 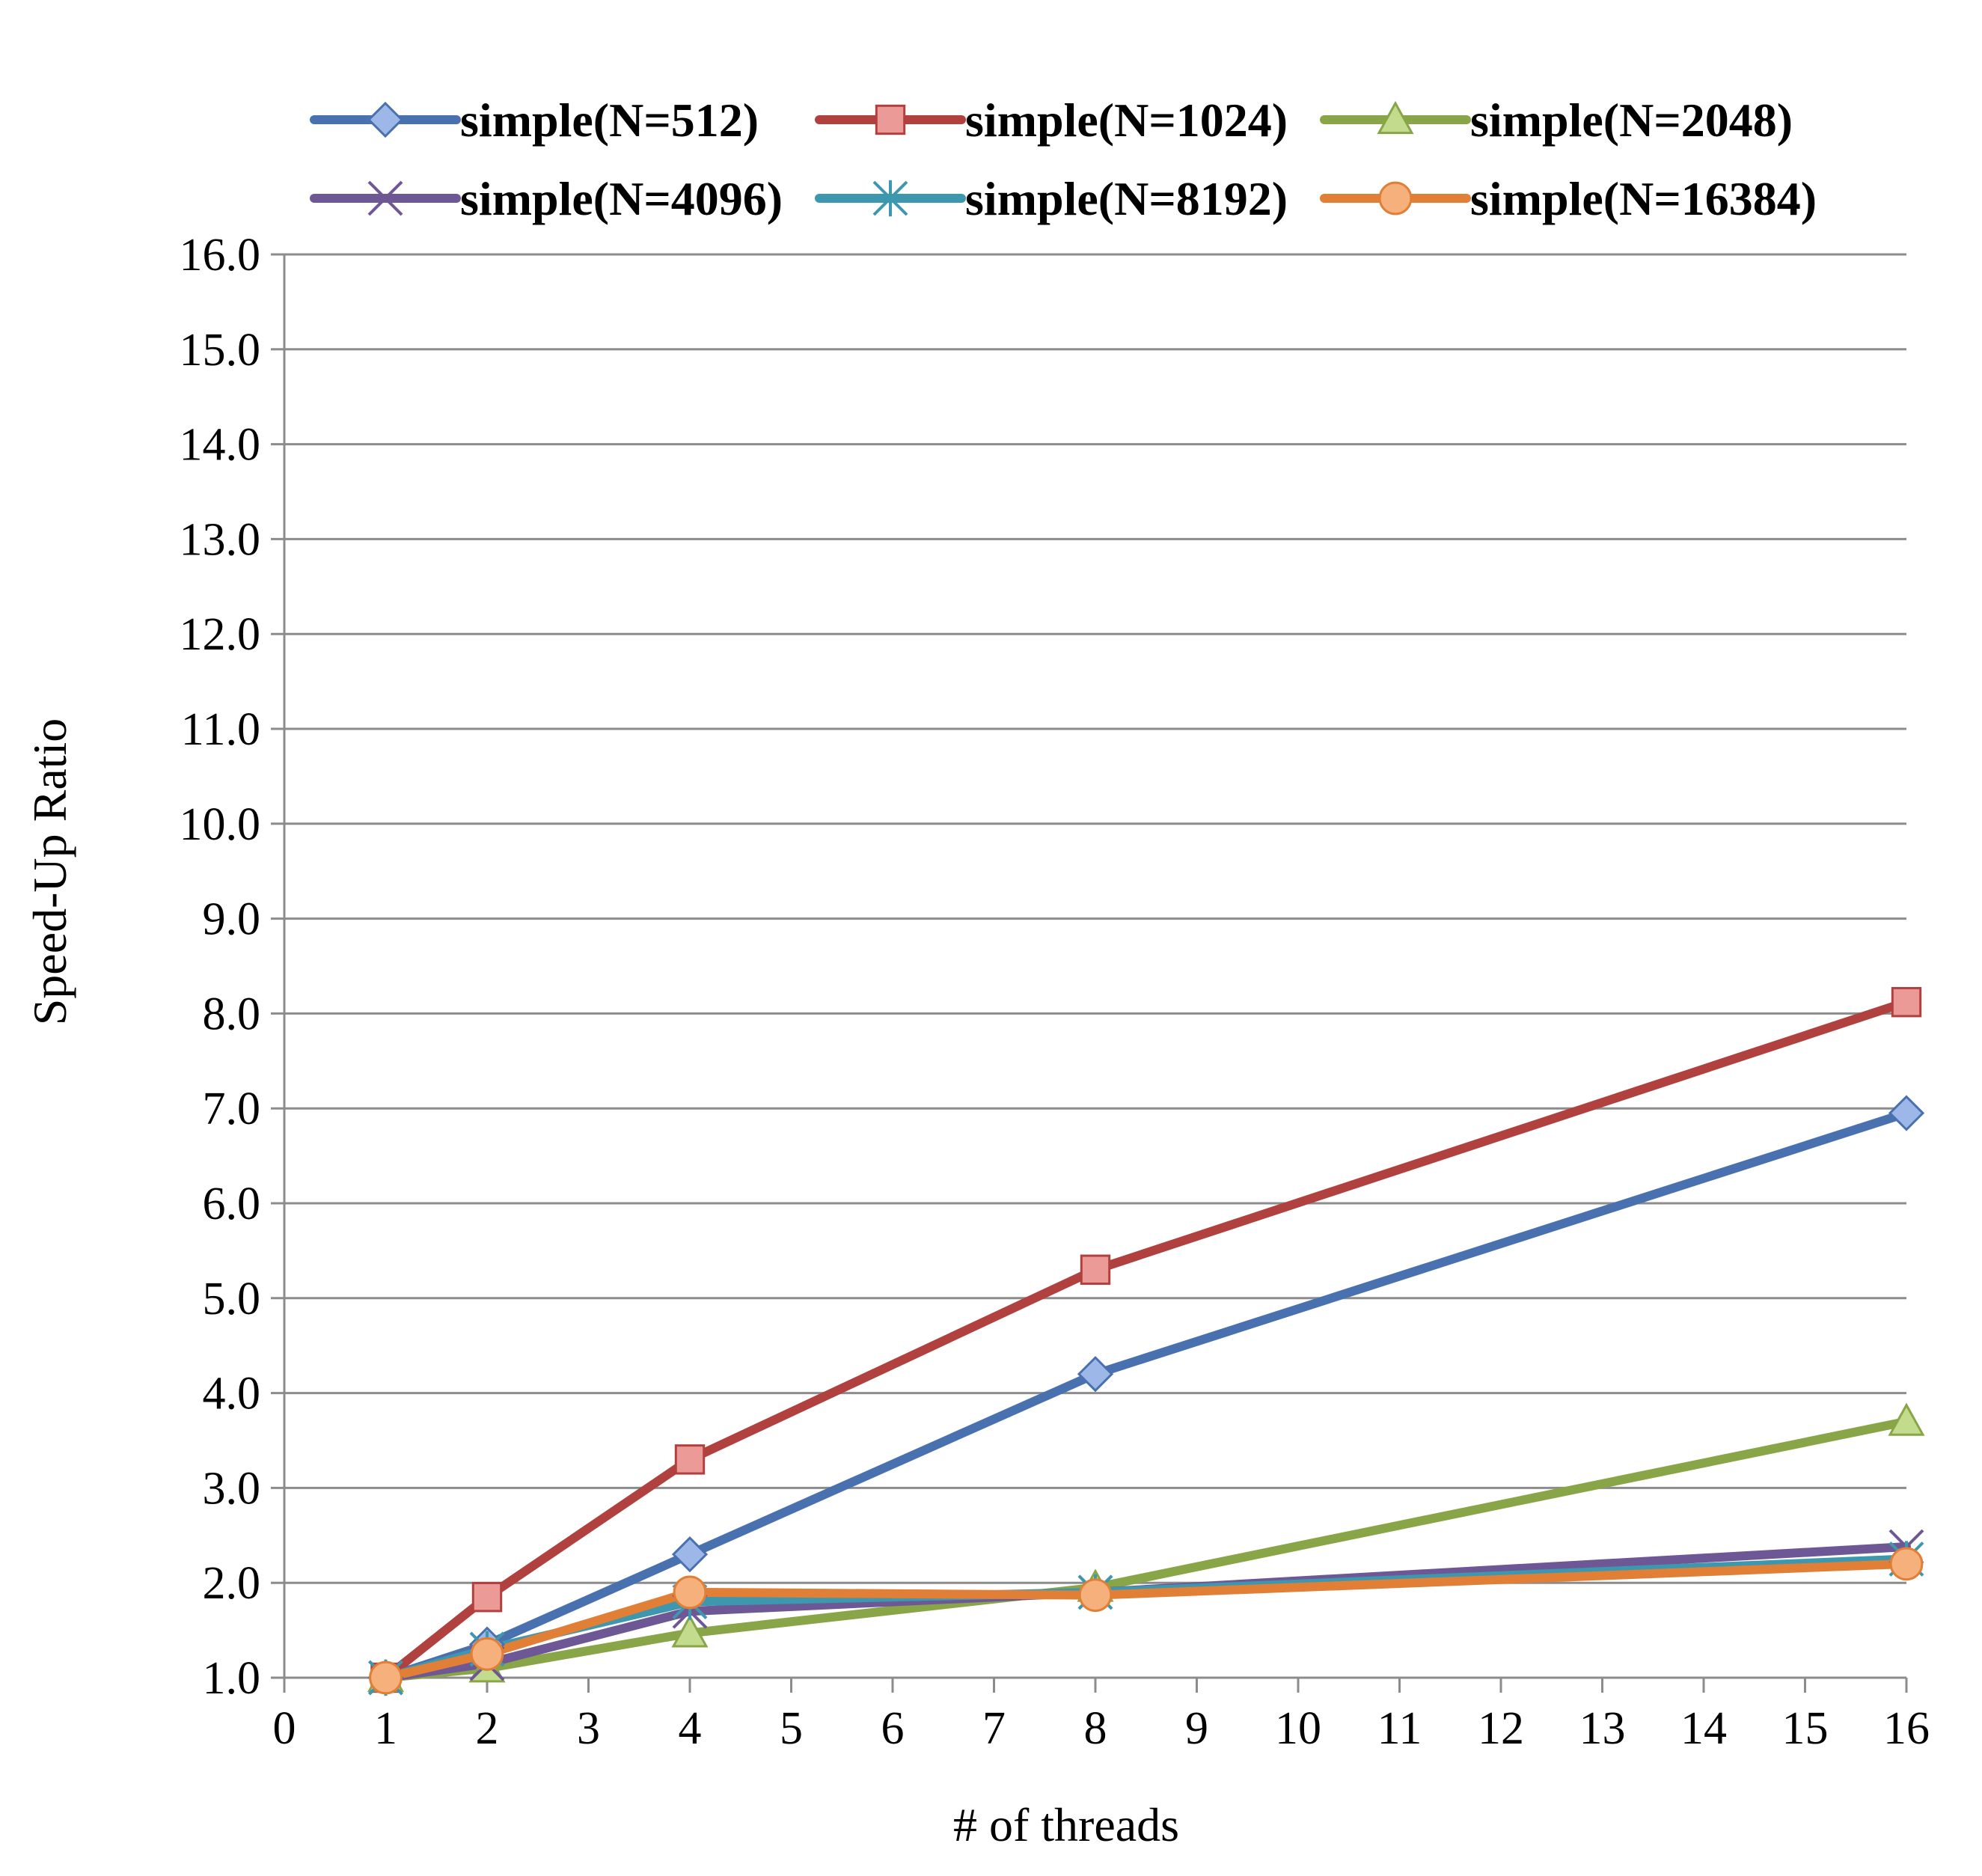 What do you see at coordinates (1631, 120) in the screenshot?
I see `legend-label: simple(N=2048)` at bounding box center [1631, 120].